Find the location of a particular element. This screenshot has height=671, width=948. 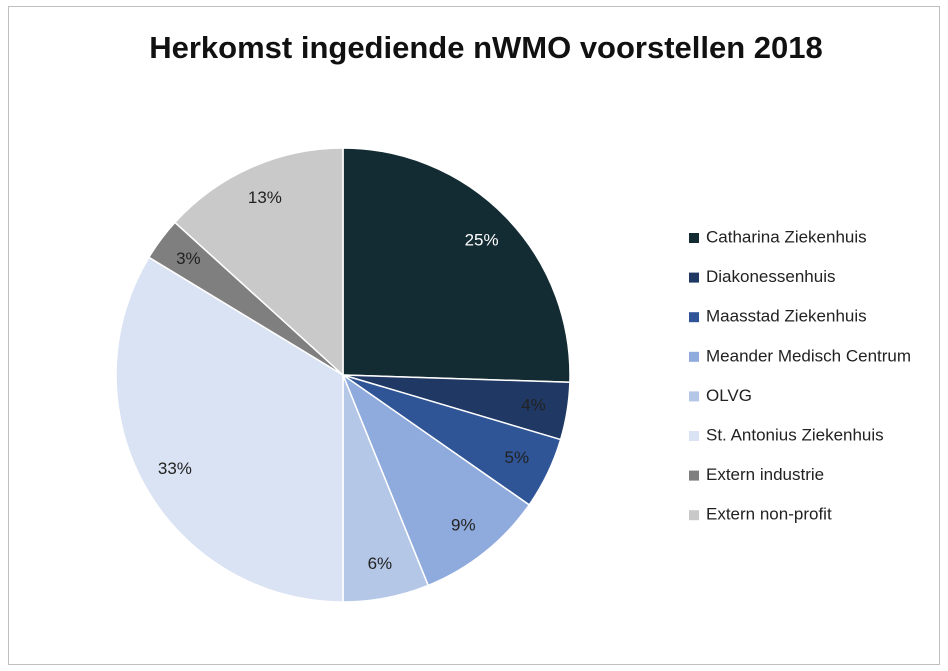

legend-label: Maasstad Ziekenhuis is located at coordinates (786, 316).